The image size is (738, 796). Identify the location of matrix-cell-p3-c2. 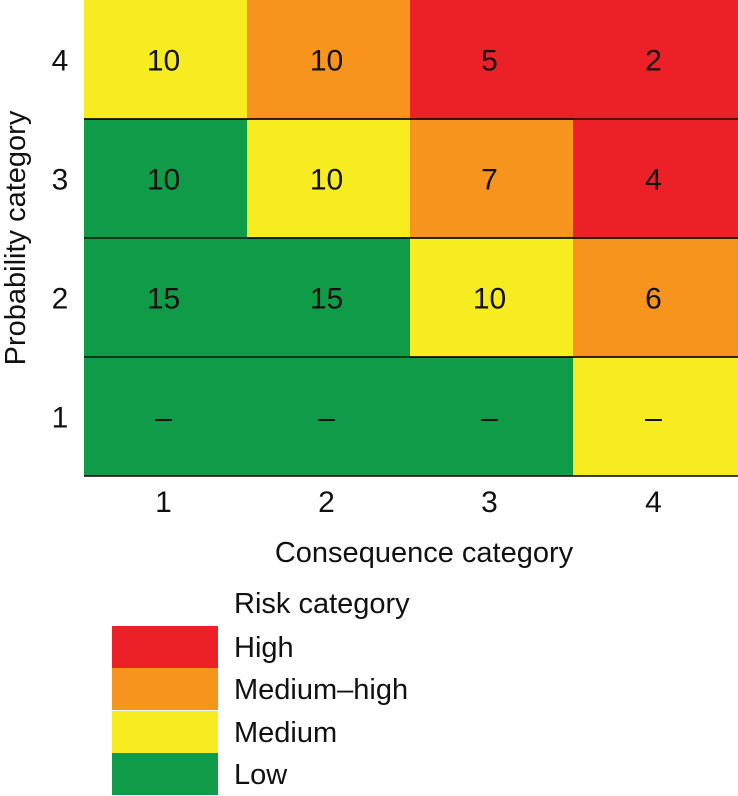
(329, 179).